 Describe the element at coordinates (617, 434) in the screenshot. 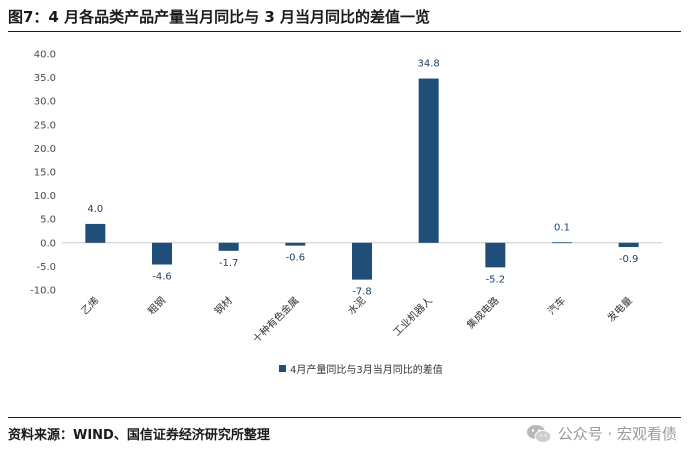

I see `watermark-text: 公众号 · 宏观看债` at that location.